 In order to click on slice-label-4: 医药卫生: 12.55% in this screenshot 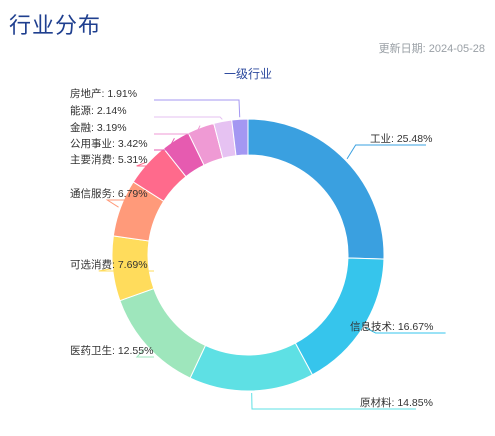, I will do `click(111, 350)`.